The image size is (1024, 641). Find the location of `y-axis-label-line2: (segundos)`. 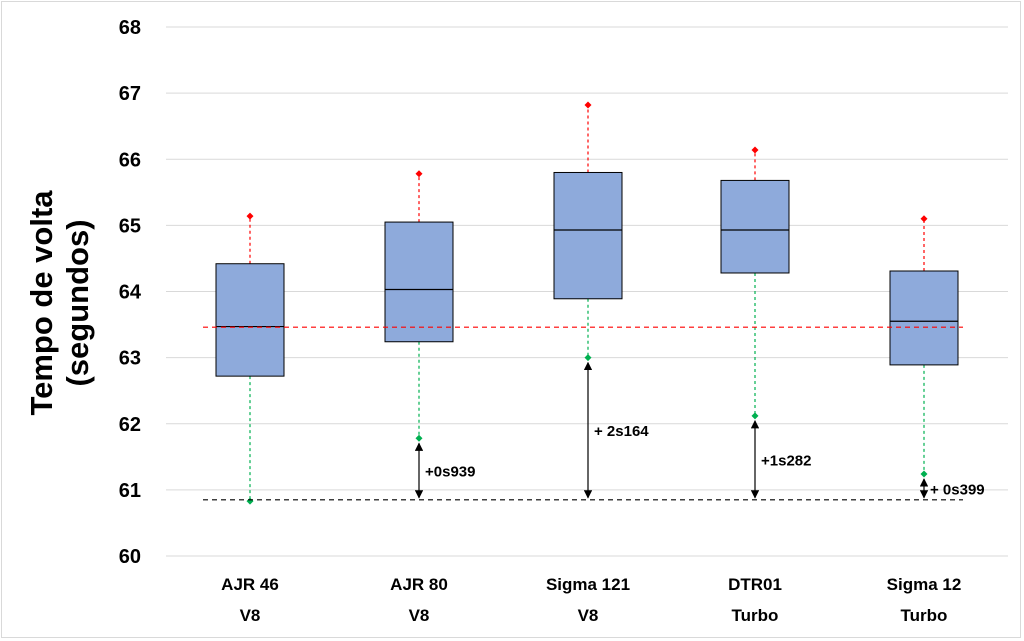

y-axis-label-line2: (segundos) is located at coordinates (77, 302).